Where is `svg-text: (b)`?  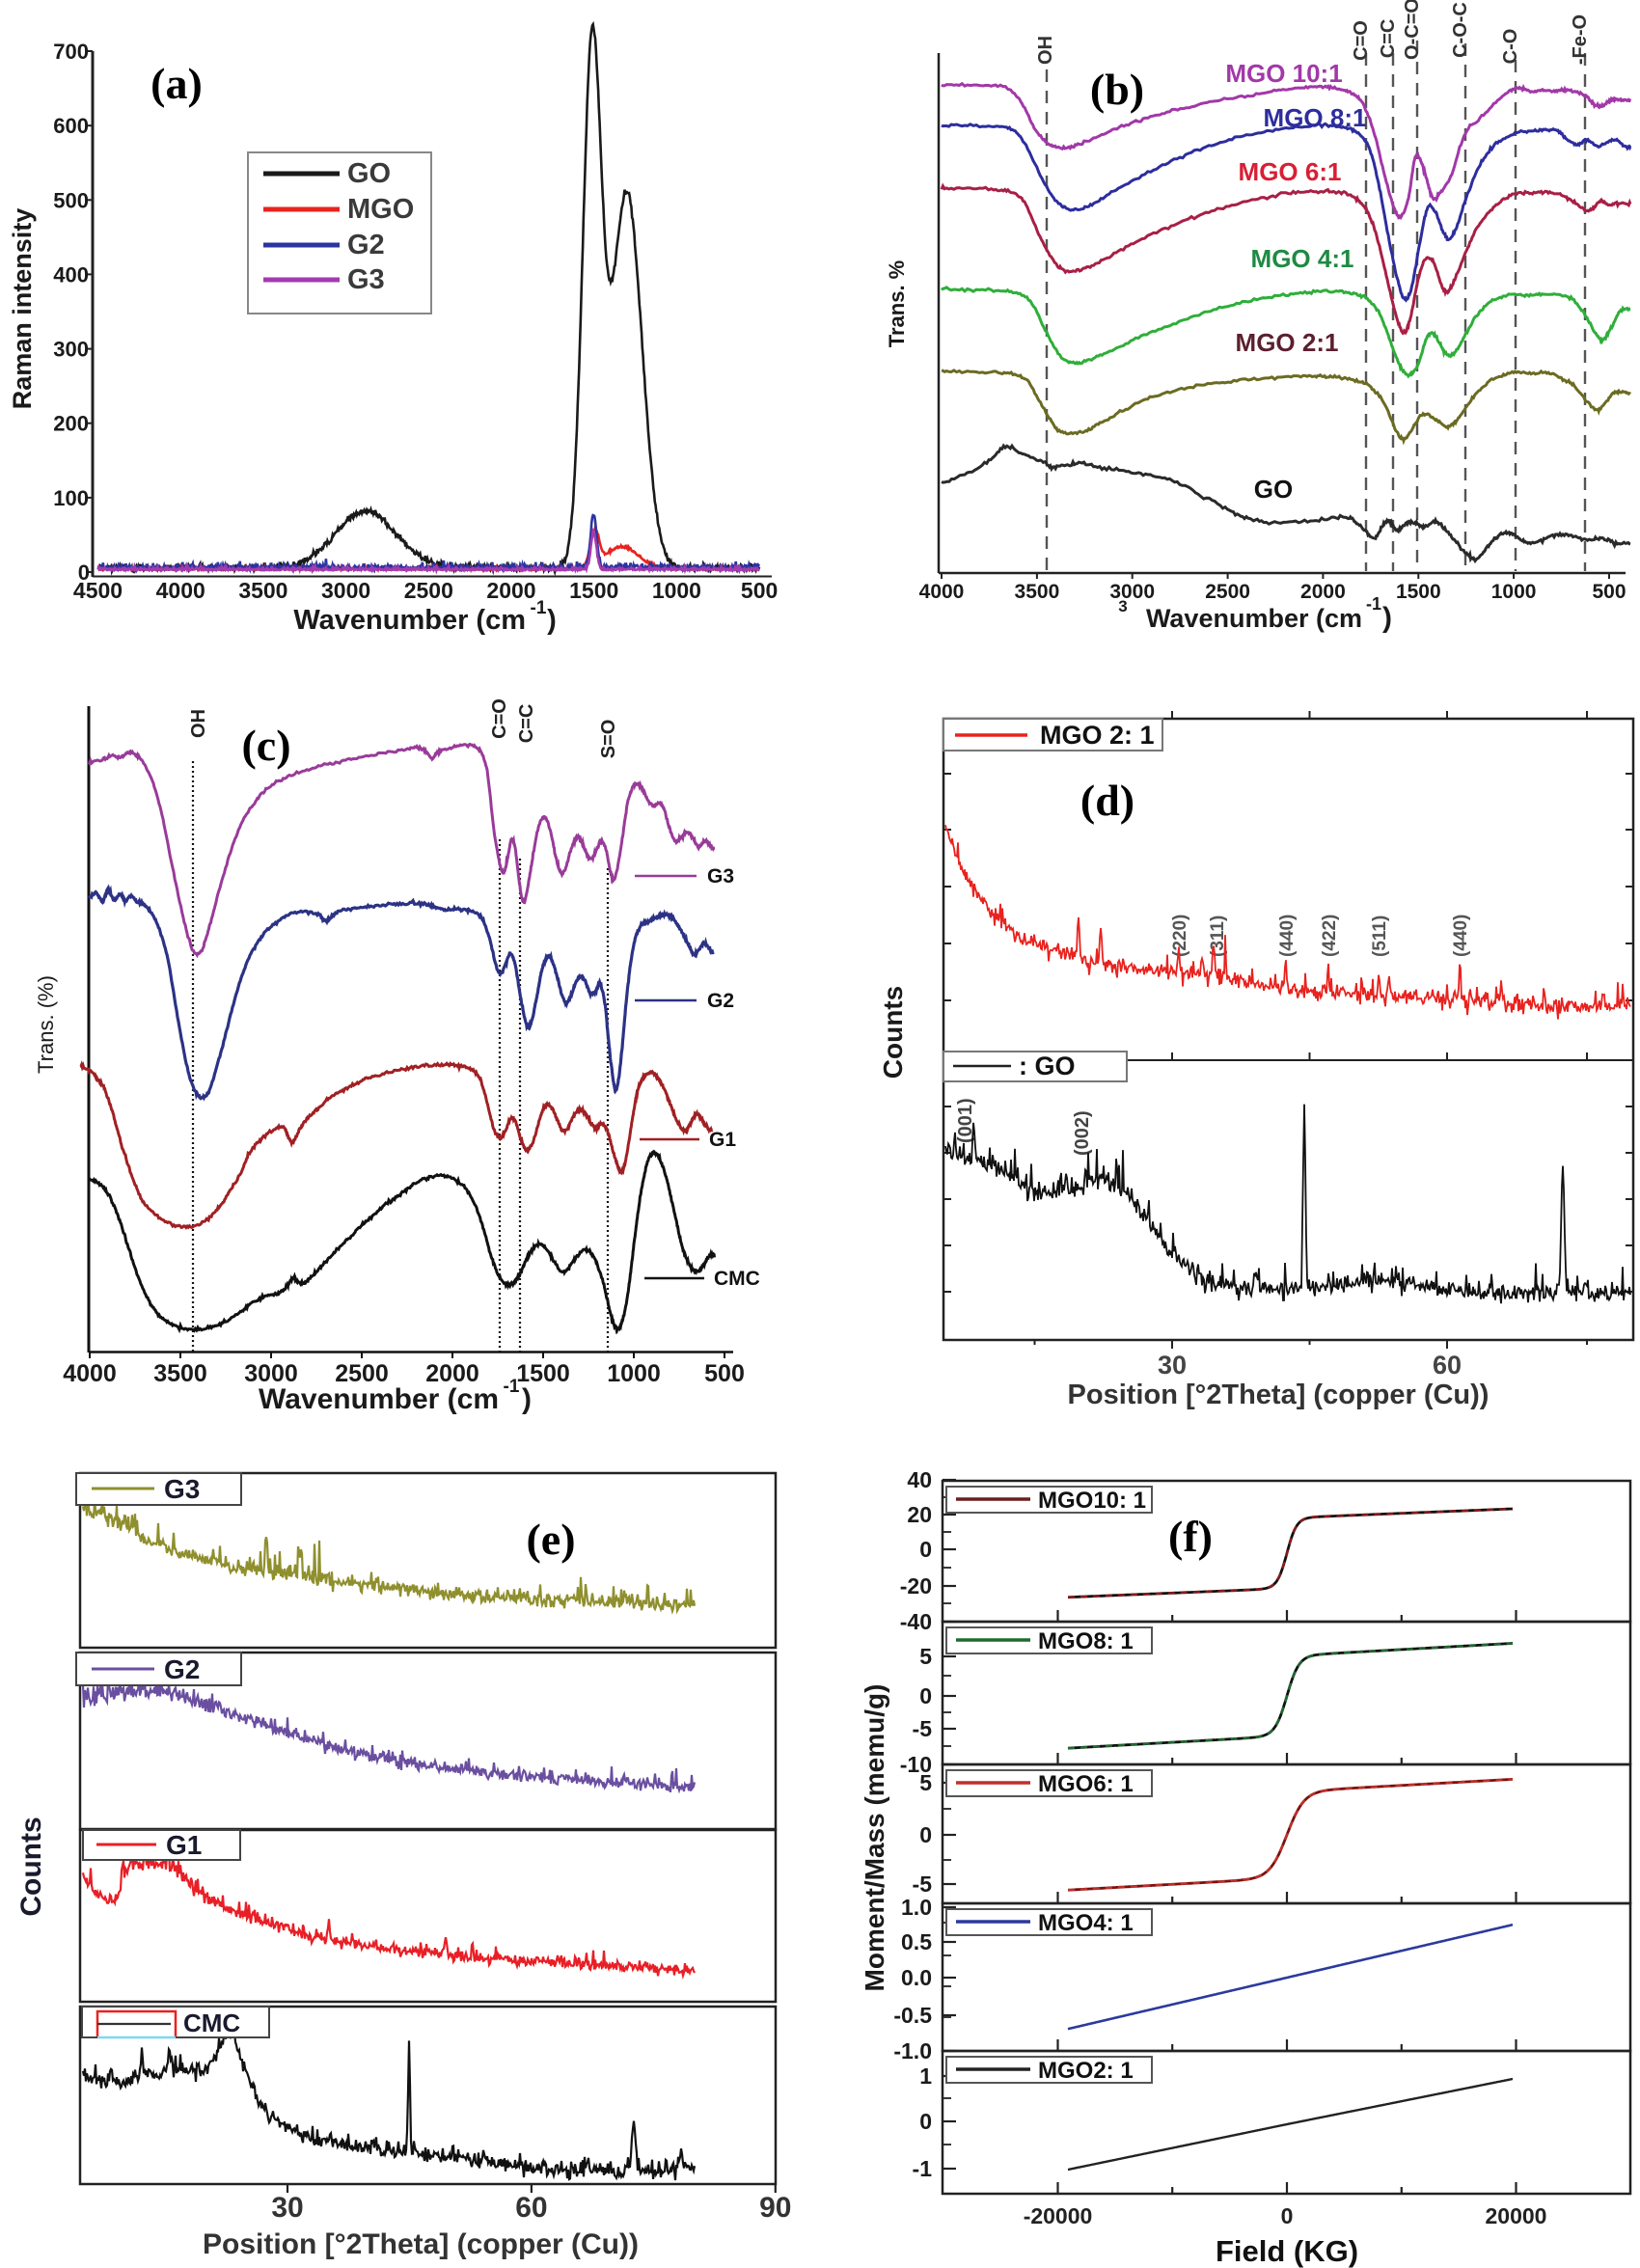 svg-text: (b) is located at coordinates (1117, 90).